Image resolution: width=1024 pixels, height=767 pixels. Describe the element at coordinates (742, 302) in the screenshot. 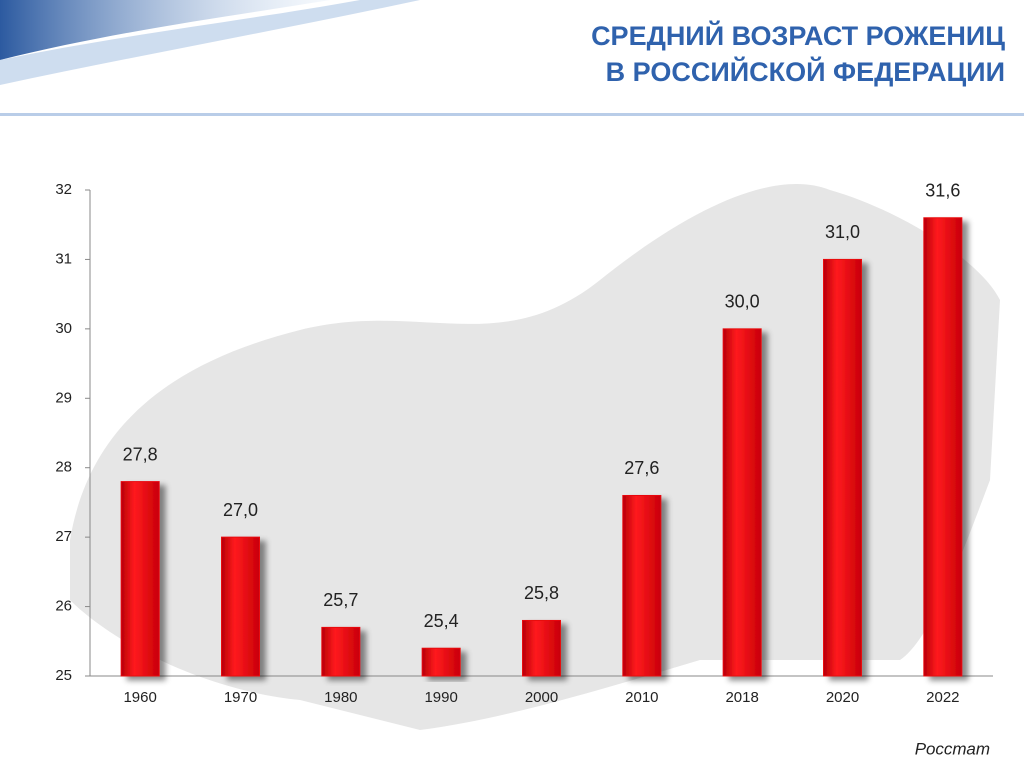

I see `value-label: 30,0` at that location.